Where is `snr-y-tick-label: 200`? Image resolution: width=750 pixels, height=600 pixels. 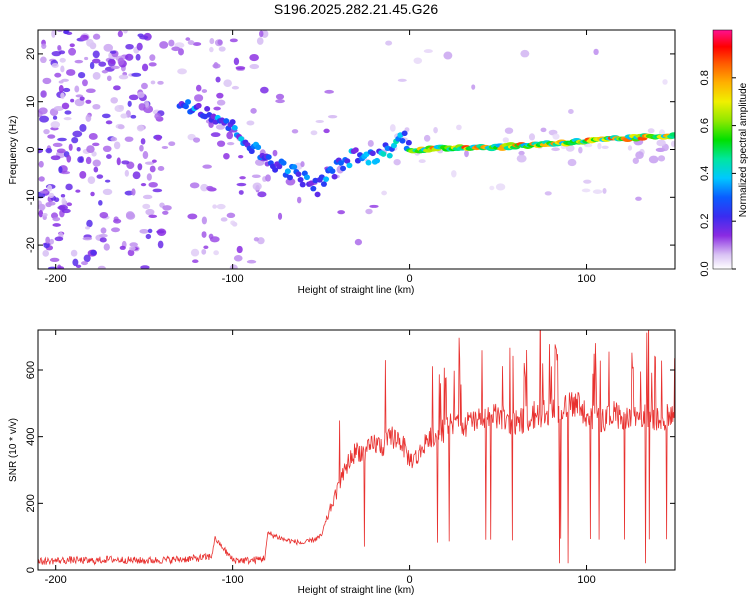
snr-y-tick-label: 200 is located at coordinates (31, 503).